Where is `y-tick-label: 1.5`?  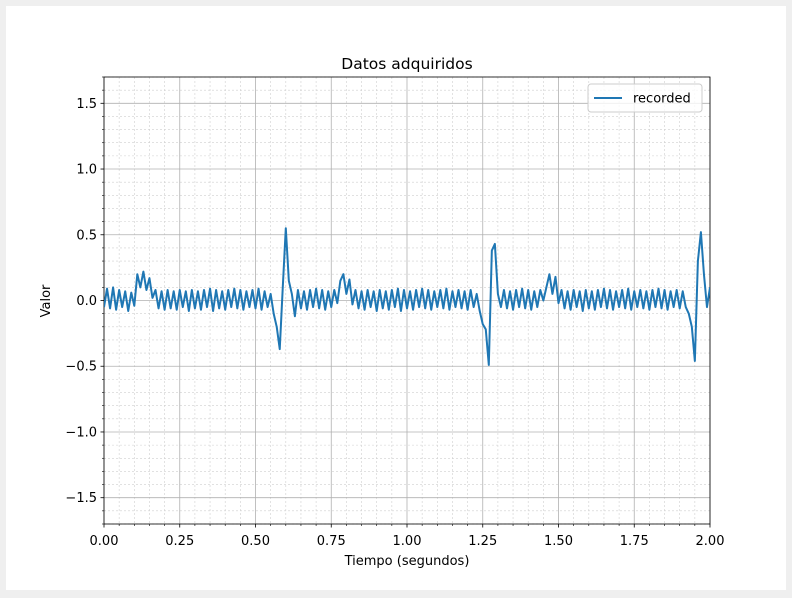 y-tick-label: 1.5 is located at coordinates (86, 104).